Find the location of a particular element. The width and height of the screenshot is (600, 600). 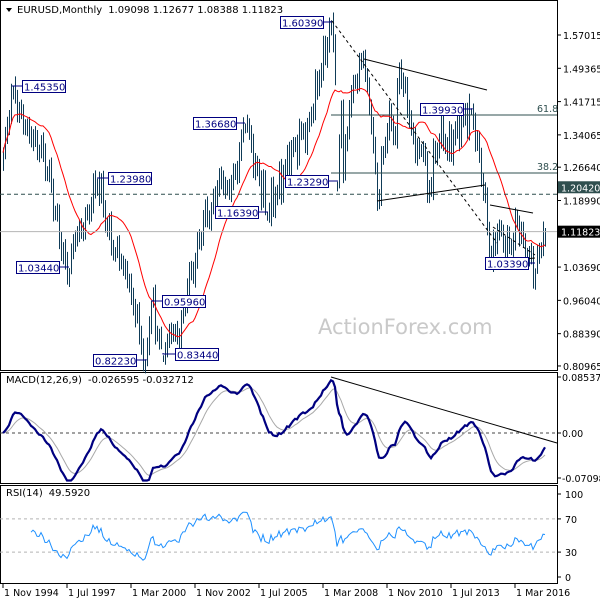

rsi-tick-label: 100 is located at coordinates (574, 495).